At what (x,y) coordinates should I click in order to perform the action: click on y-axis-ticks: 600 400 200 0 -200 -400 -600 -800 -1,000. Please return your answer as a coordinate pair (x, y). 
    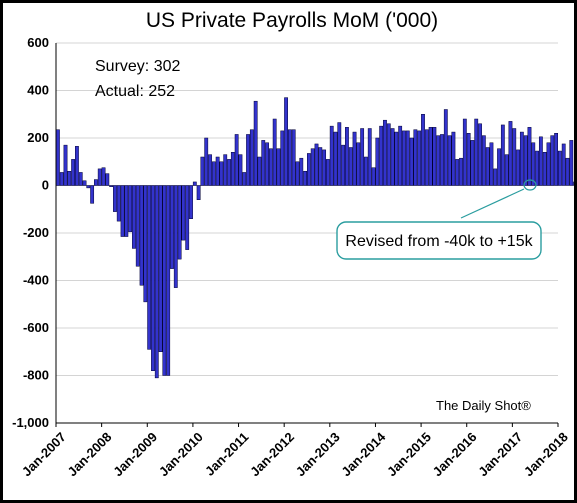
    Looking at the image, I should click on (30, 232).